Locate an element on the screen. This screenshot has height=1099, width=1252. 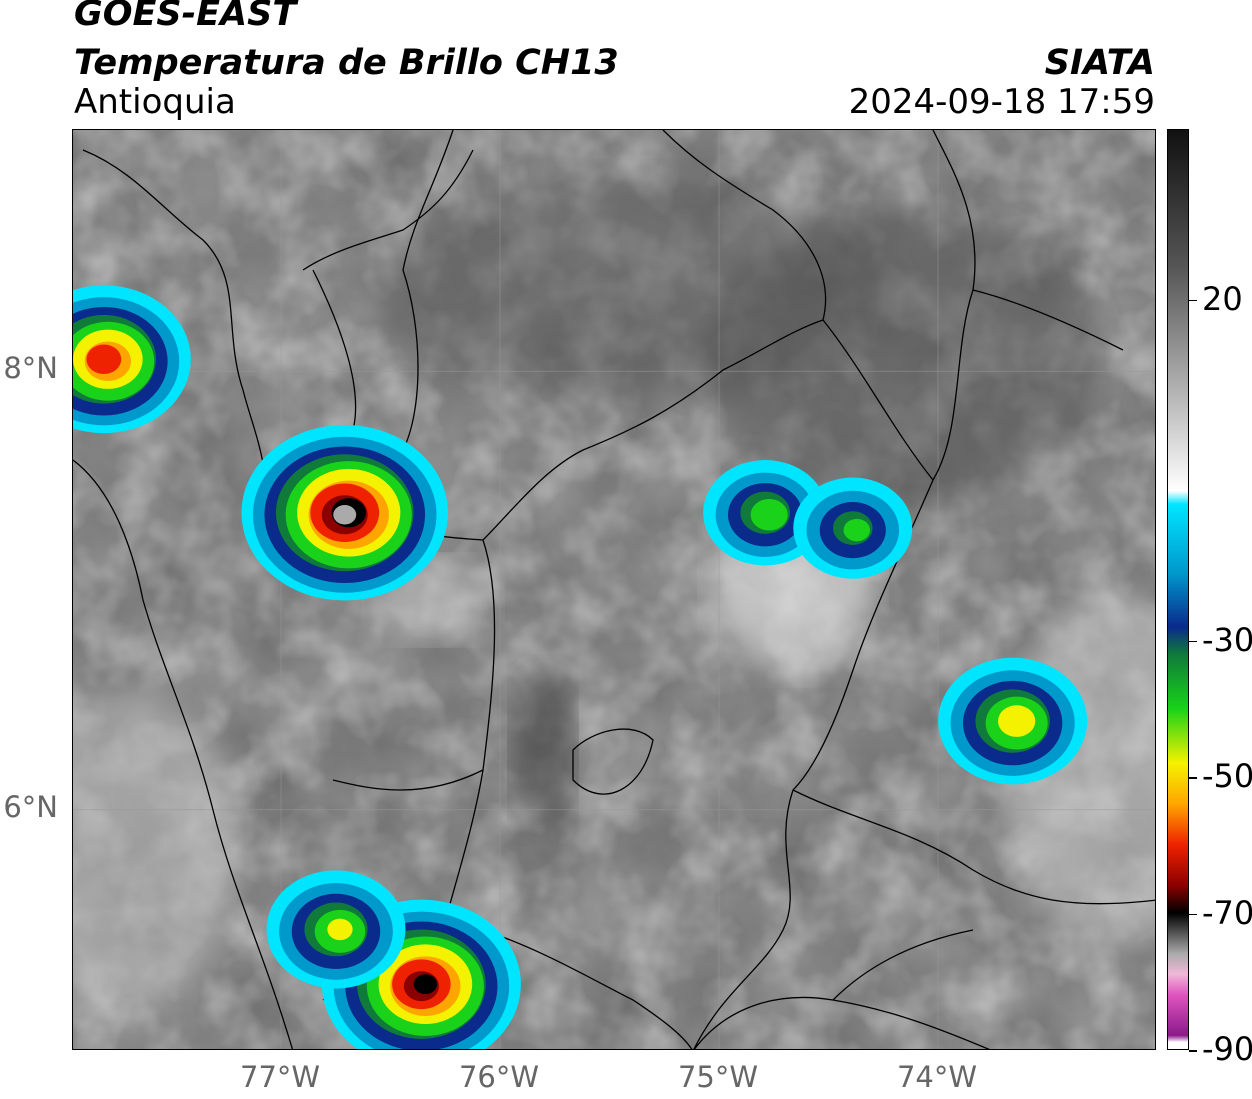
colorbar-tick-label: -30 is located at coordinates (1227, 639).